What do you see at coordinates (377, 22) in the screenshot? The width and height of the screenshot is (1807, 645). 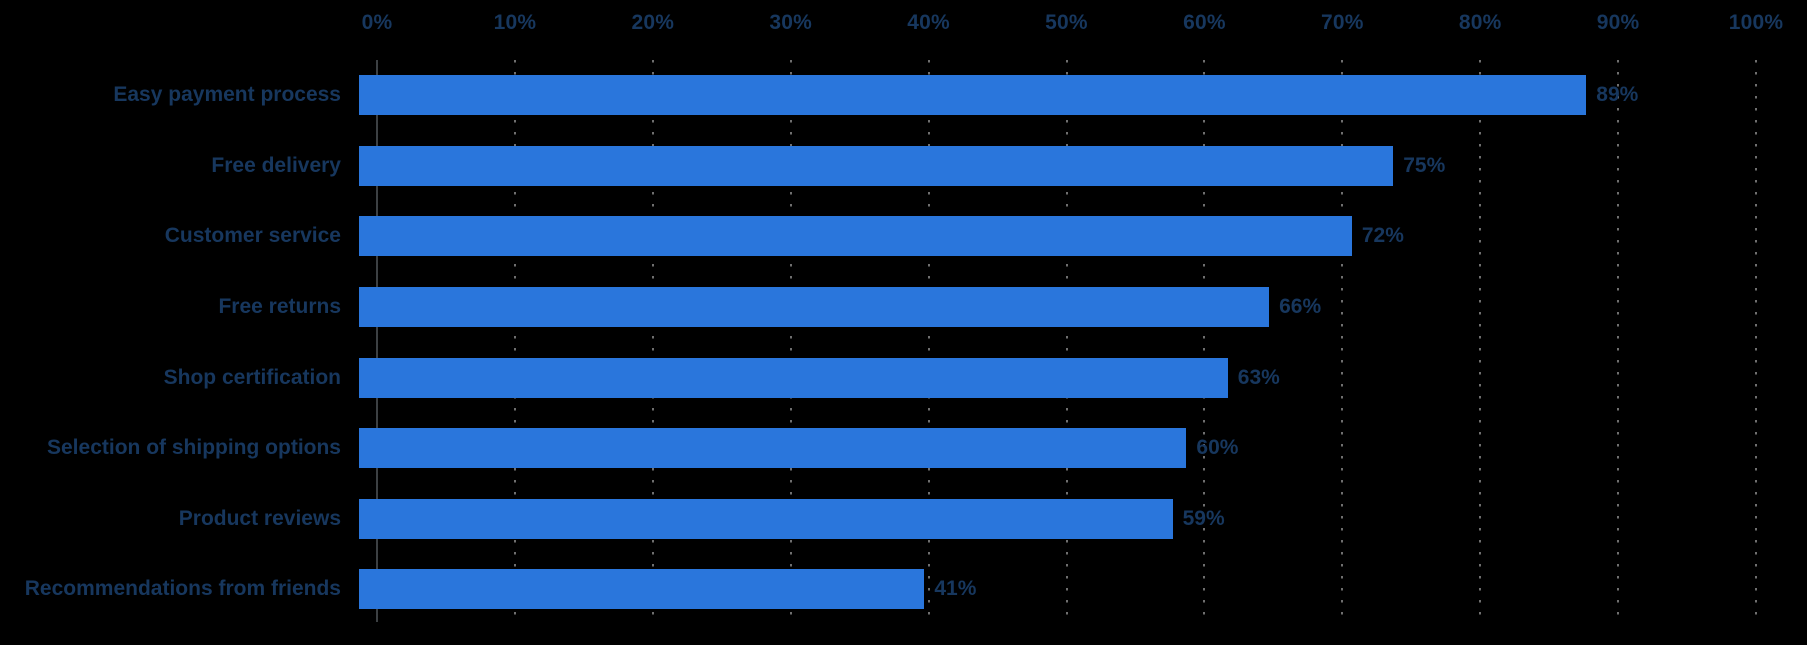 I see `x-tick-label: 0%` at bounding box center [377, 22].